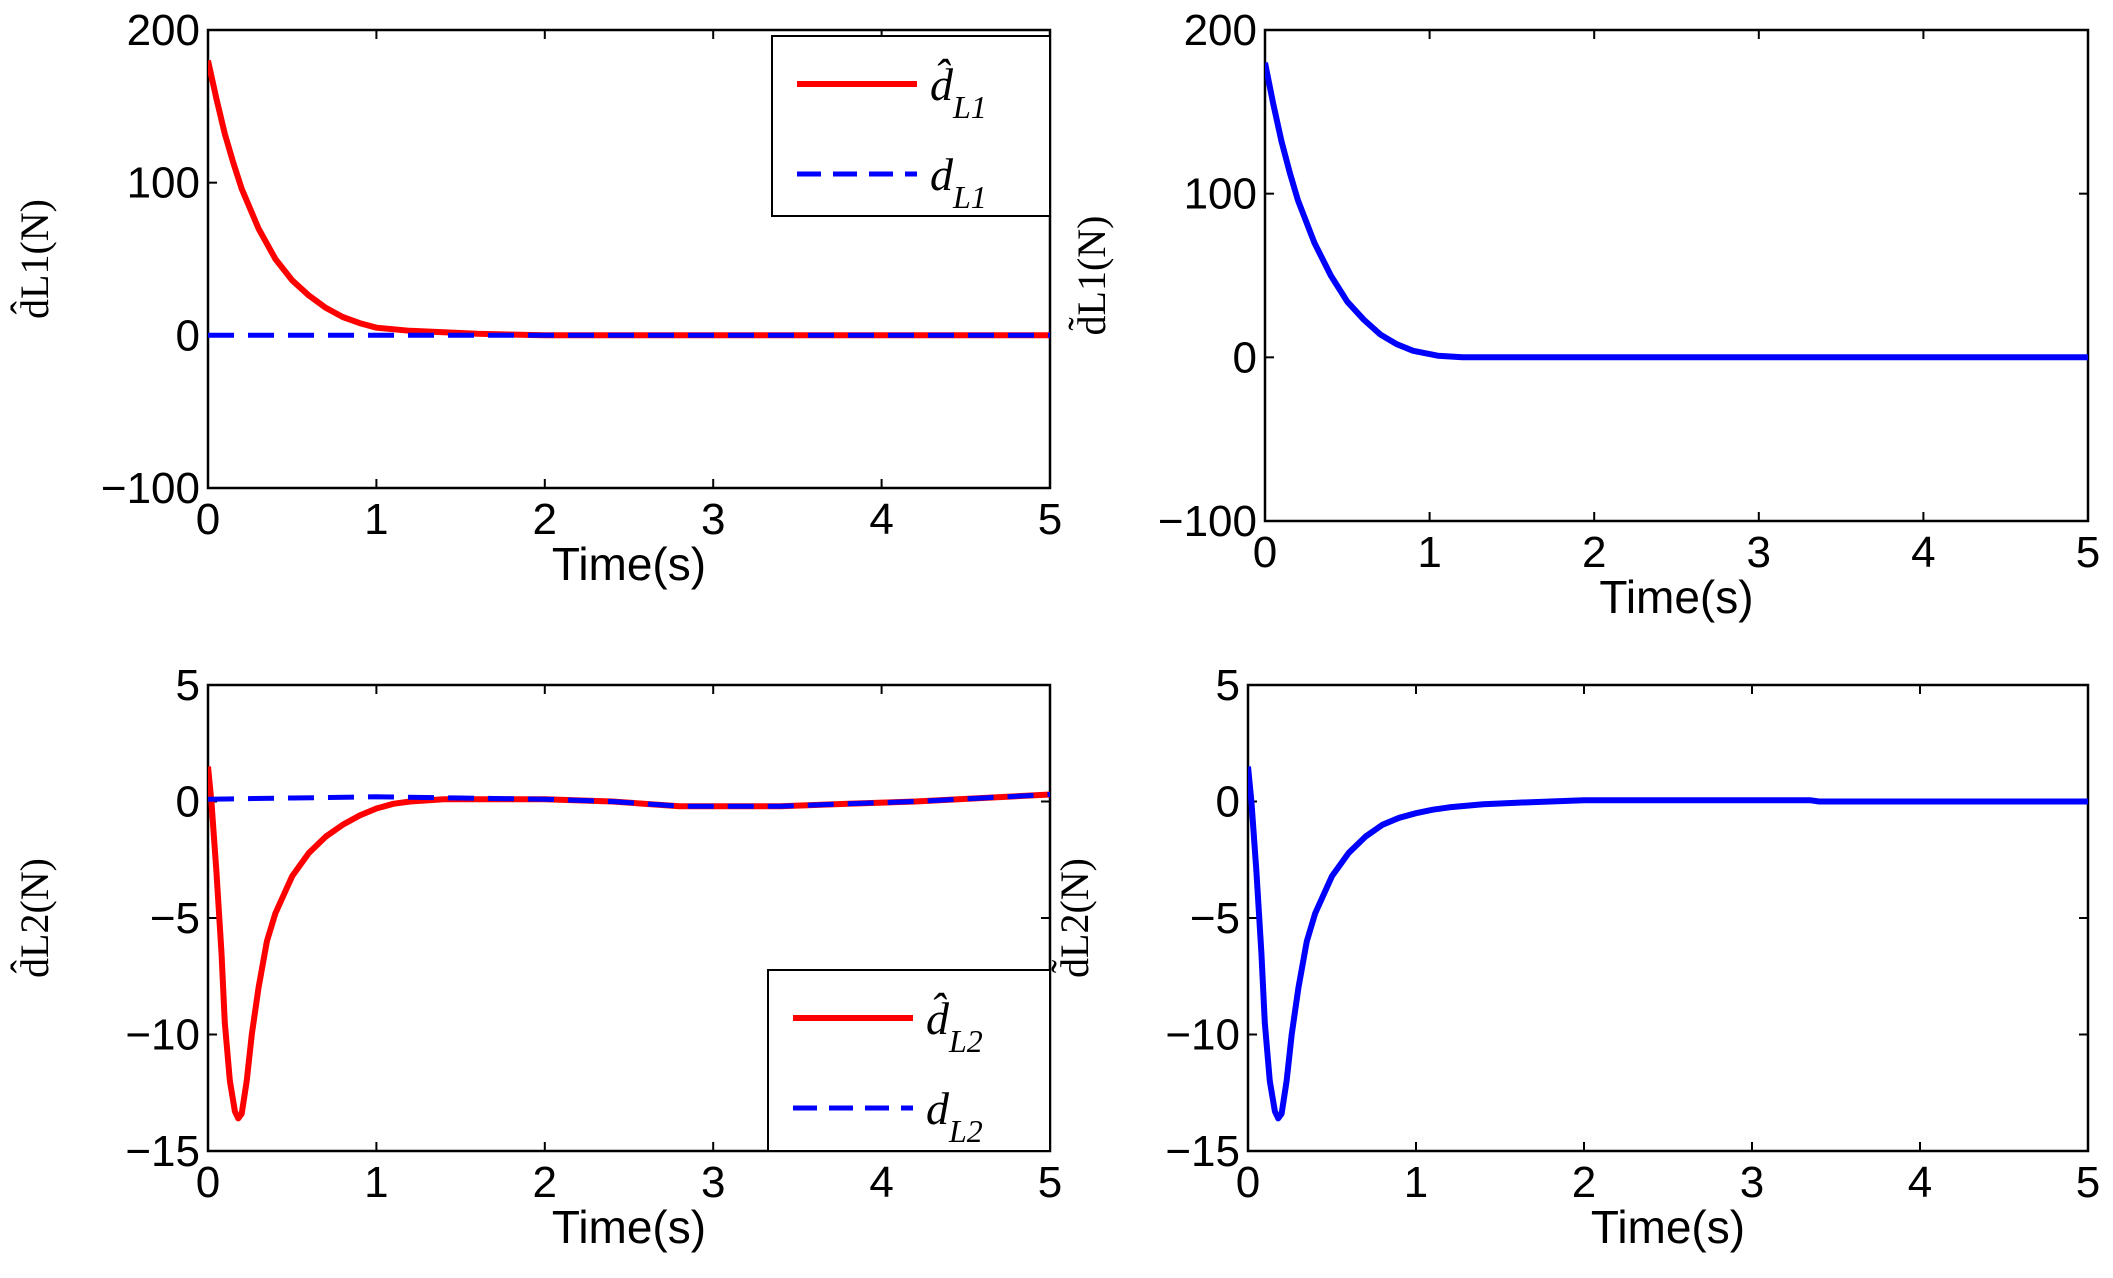 The image size is (2113, 1278). Describe the element at coordinates (954, 1026) in the screenshot. I see `legend-label: d̂L2` at that location.